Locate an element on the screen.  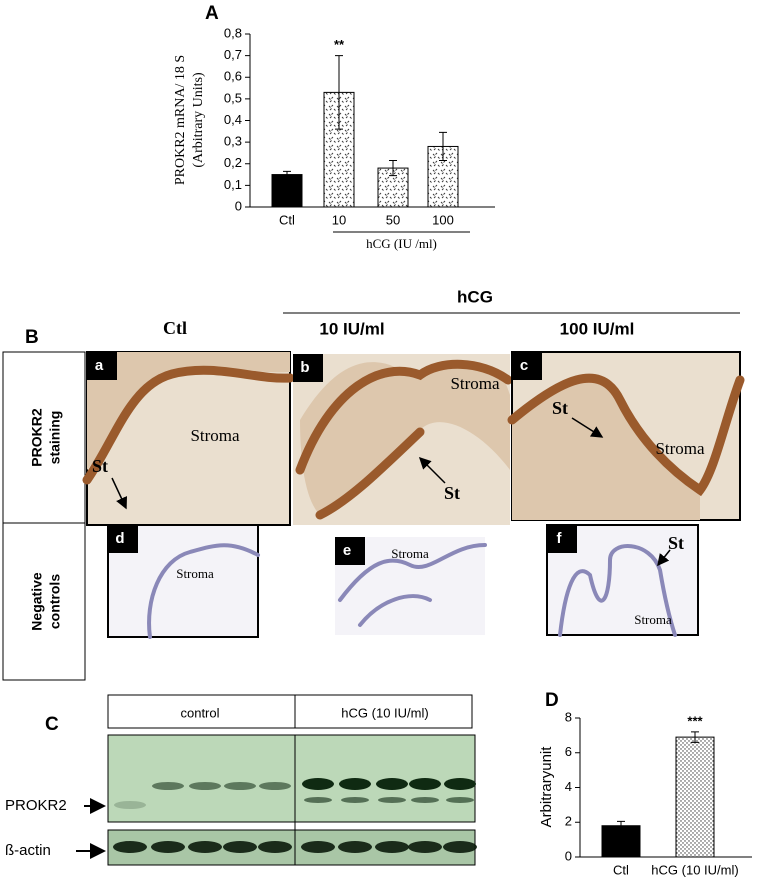
row-label: Negative is located at coordinates (37, 601).